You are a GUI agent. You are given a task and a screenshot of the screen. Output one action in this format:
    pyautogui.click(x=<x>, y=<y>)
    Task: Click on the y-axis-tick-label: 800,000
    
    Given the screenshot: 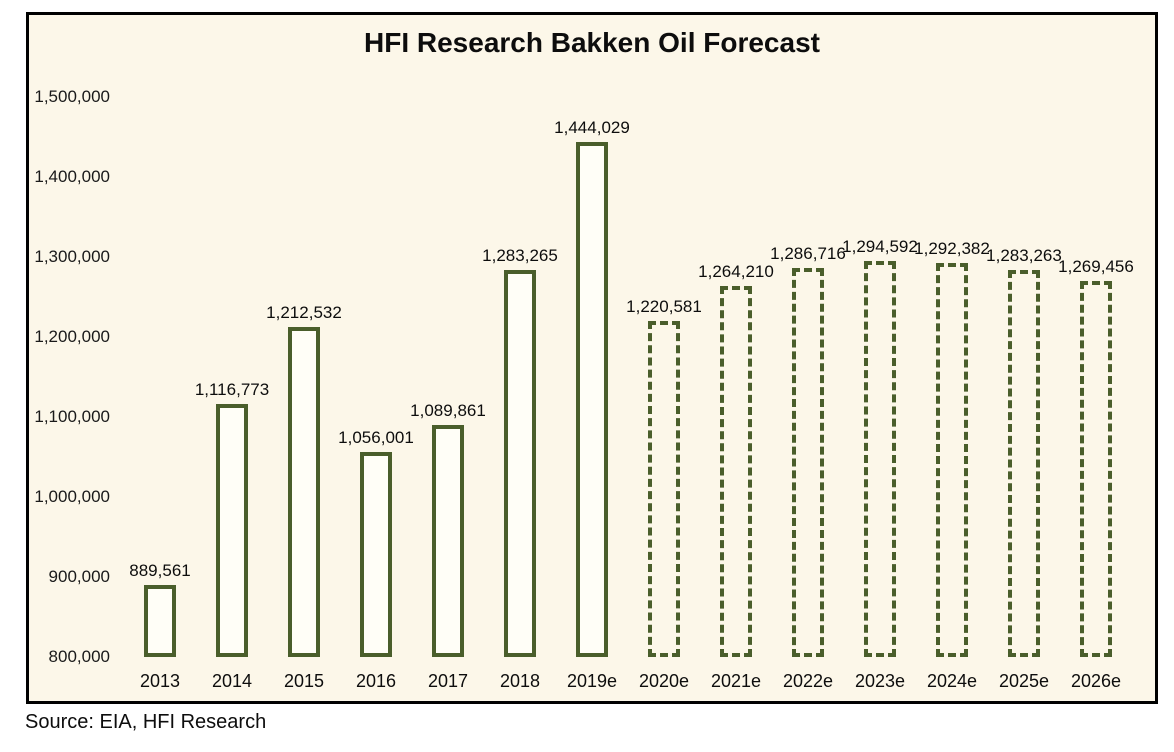 What is the action you would take?
    pyautogui.click(x=79, y=656)
    